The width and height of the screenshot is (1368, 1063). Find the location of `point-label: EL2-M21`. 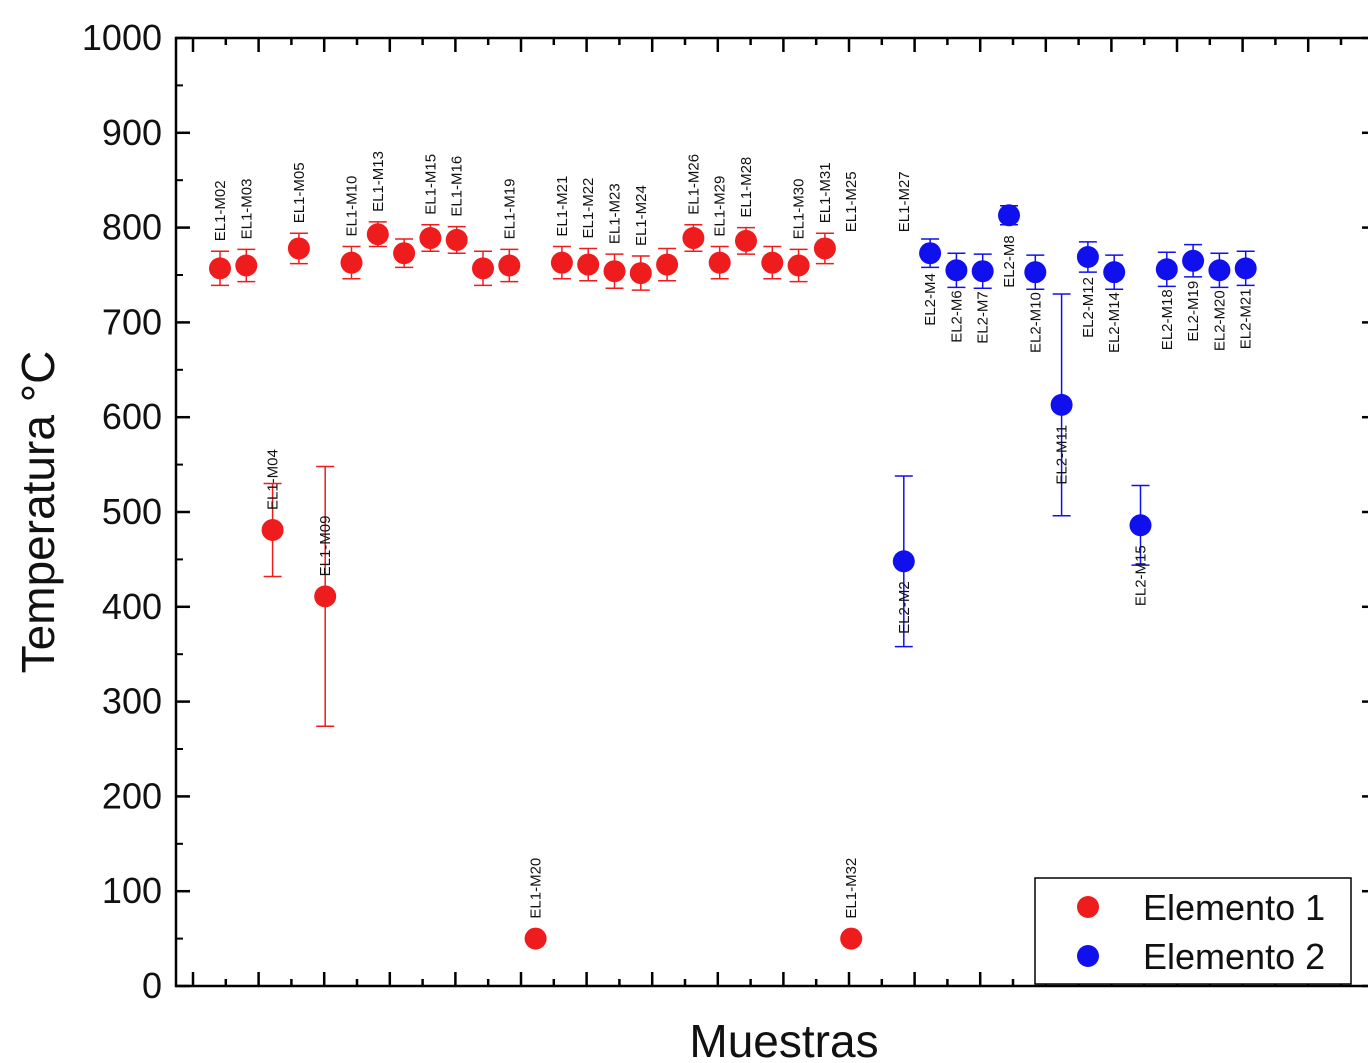

point-label: EL2-M21 is located at coordinates (1246, 318).